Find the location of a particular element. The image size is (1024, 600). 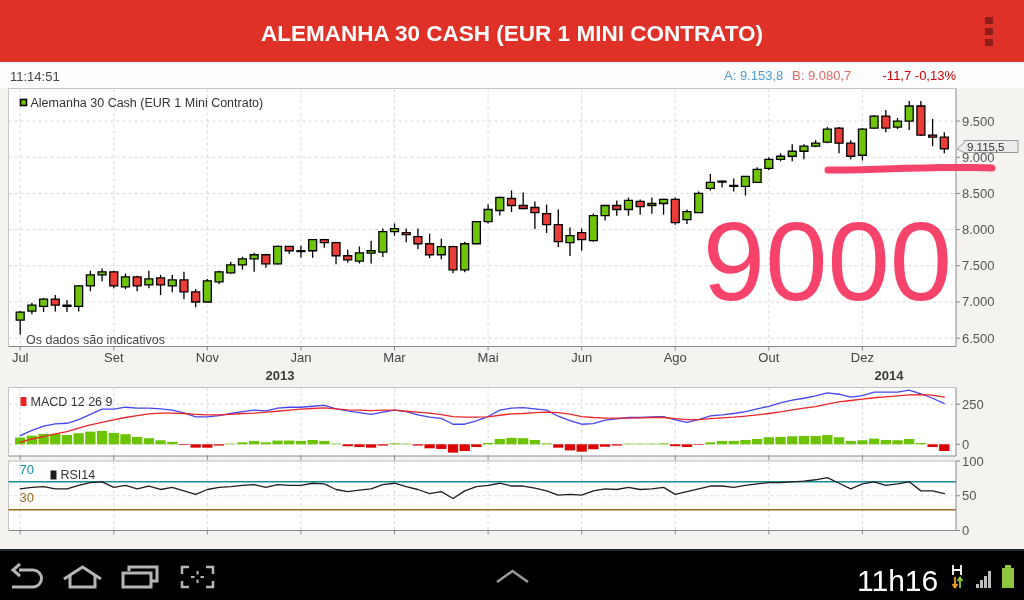

y-tick-label: 6.500 is located at coordinates (978, 338).